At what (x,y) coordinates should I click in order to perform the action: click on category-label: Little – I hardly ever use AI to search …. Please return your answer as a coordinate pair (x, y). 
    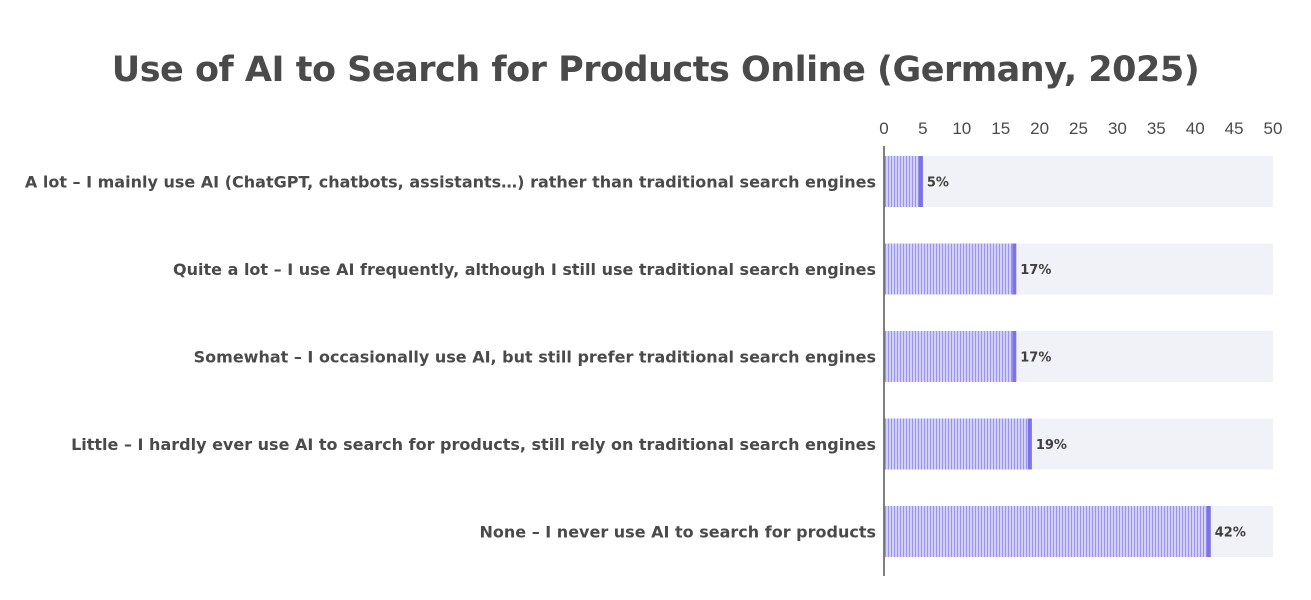
    Looking at the image, I should click on (473, 444).